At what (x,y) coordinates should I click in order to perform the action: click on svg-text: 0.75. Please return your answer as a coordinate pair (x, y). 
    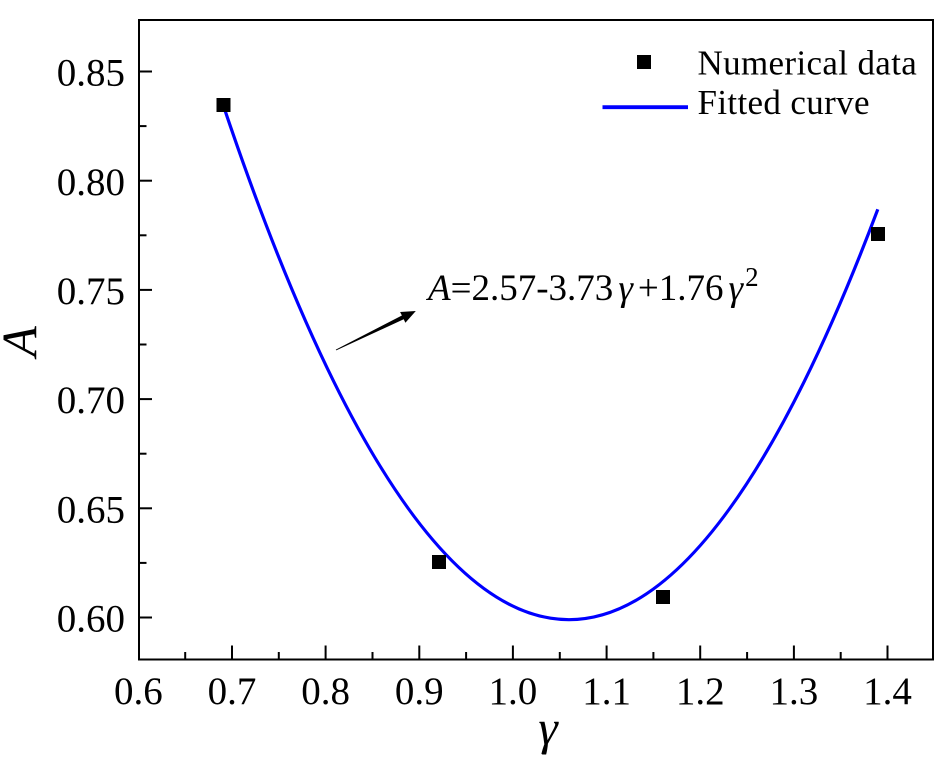
    Looking at the image, I should click on (91, 291).